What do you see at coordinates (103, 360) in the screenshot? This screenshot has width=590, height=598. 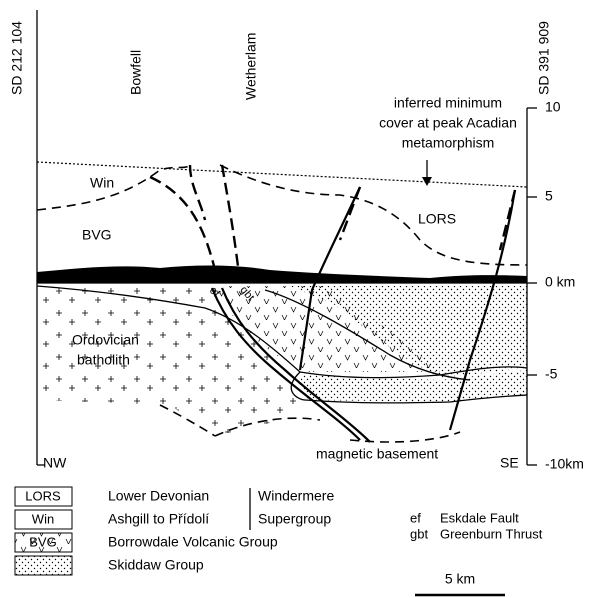 I see `unit-label: batholith` at bounding box center [103, 360].